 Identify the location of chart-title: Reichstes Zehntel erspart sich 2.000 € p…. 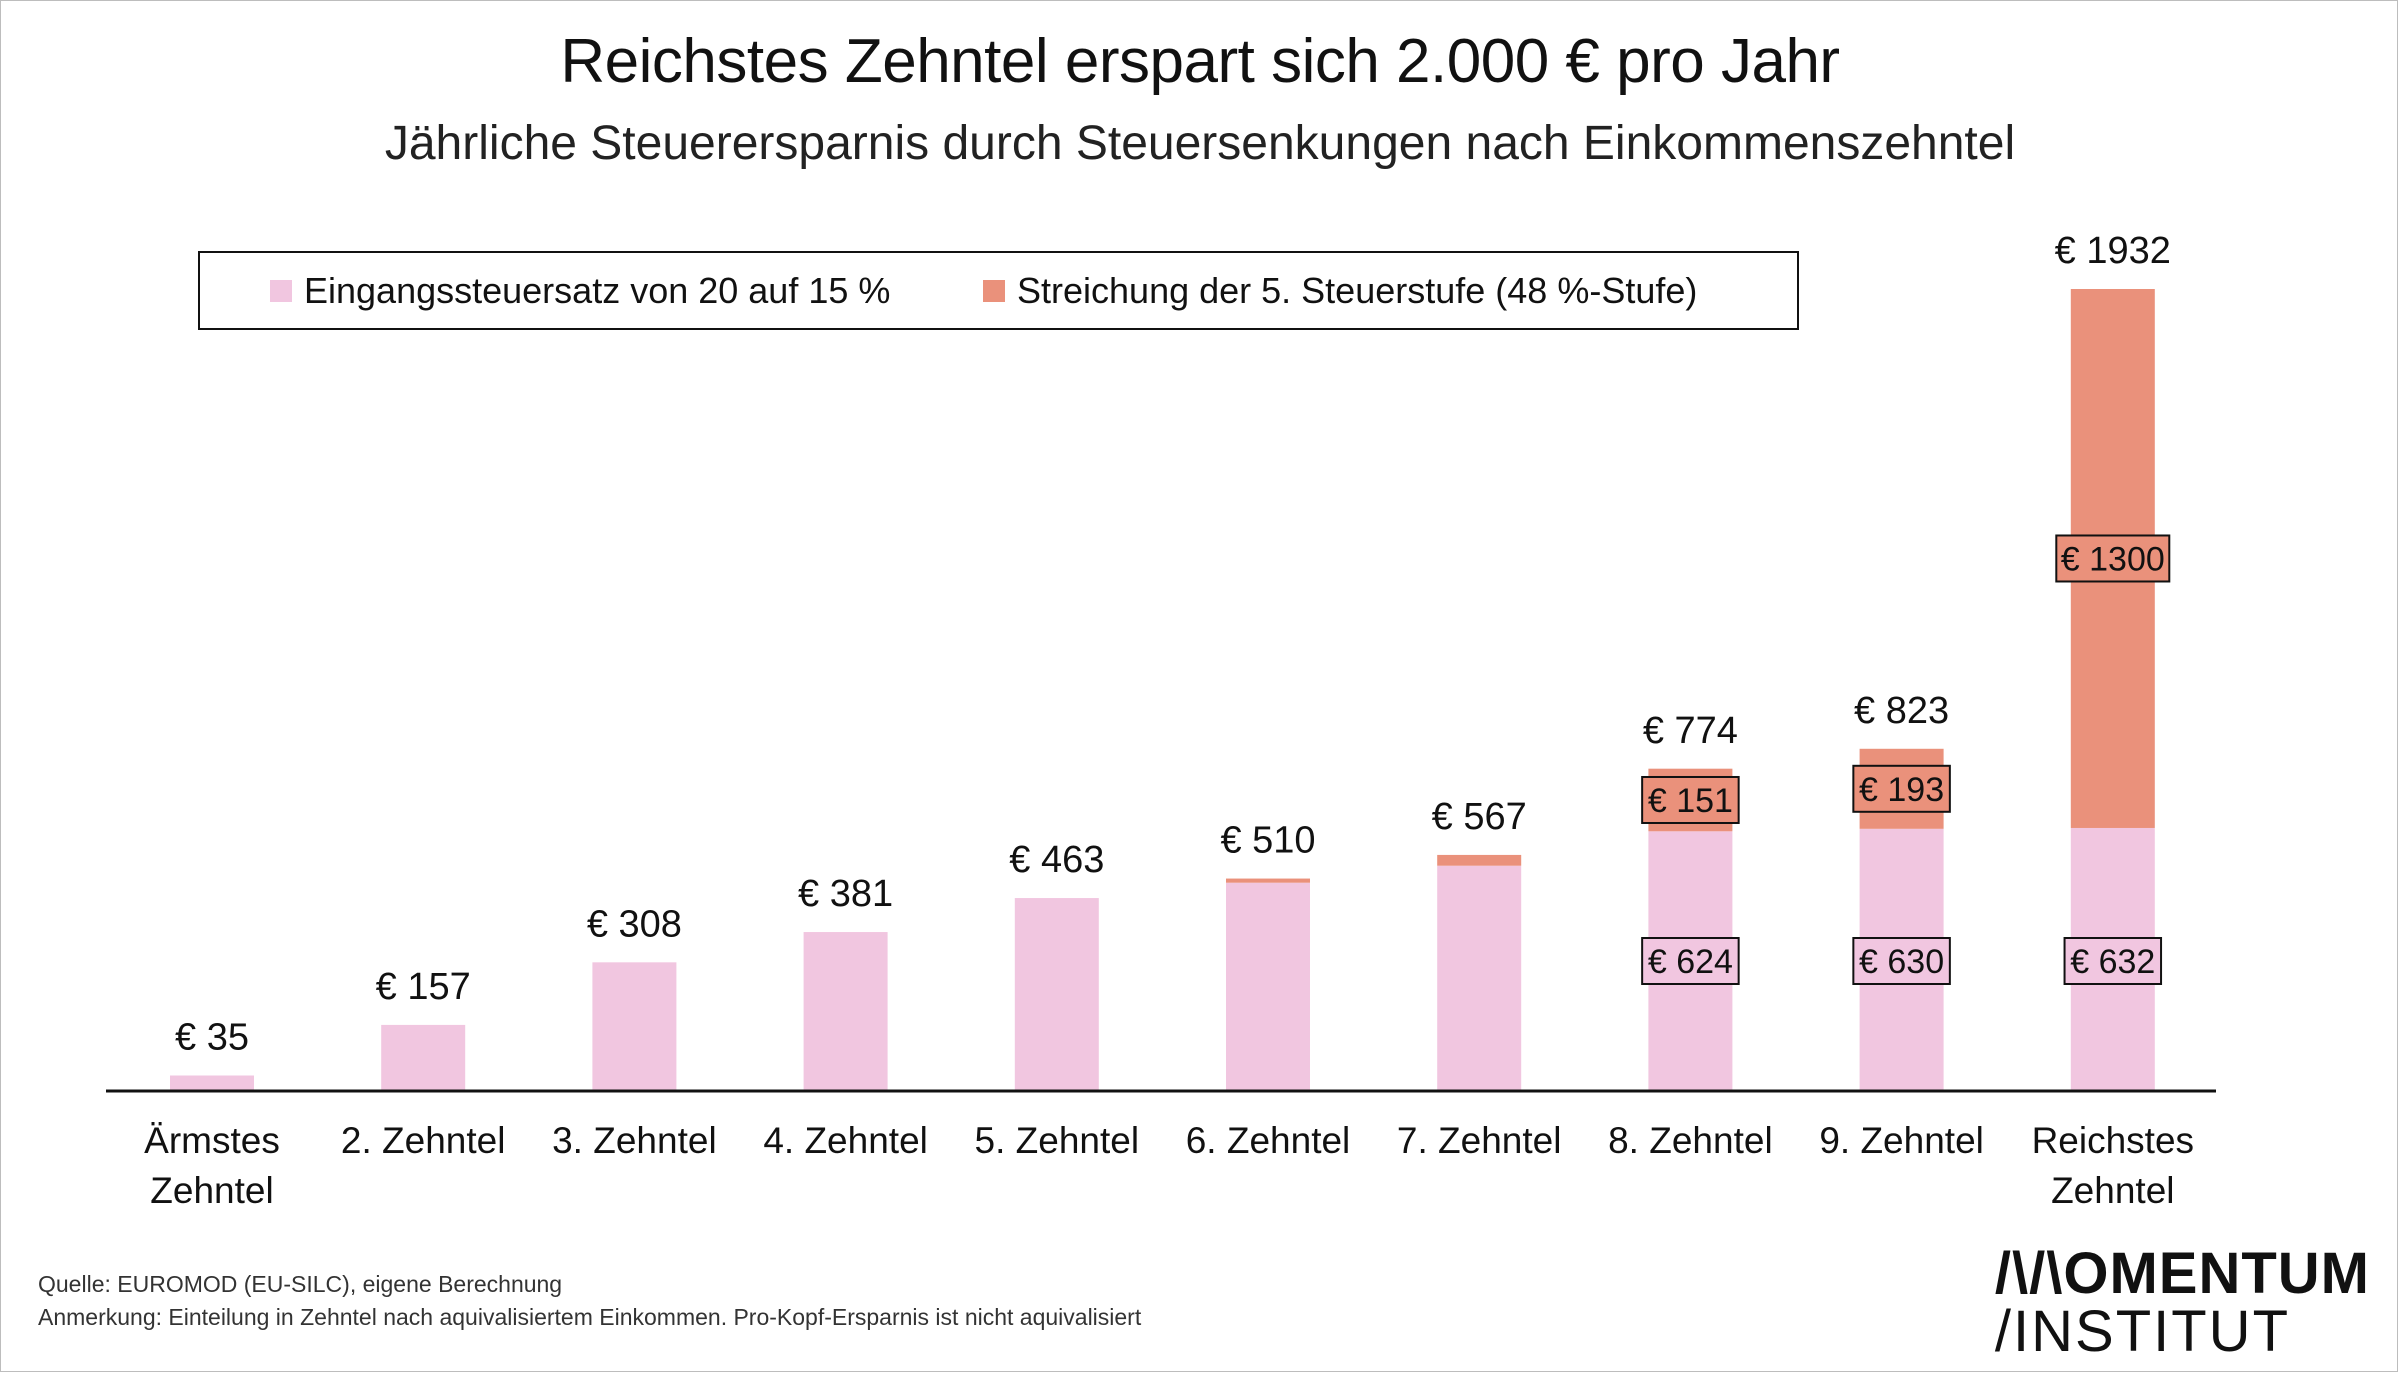
(1200, 61).